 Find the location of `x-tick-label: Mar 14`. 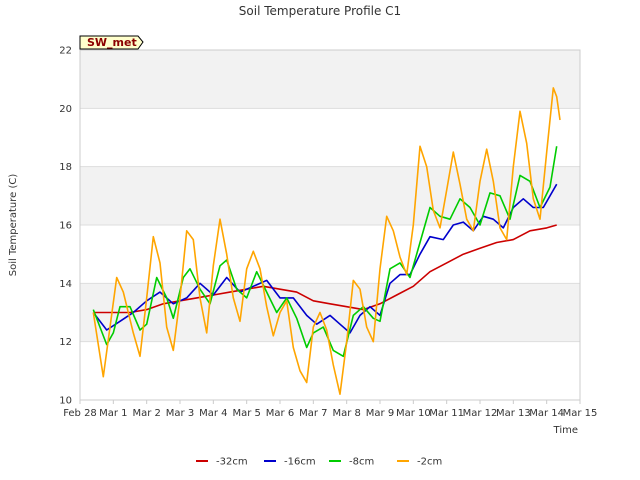

x-tick-label: Mar 14 is located at coordinates (546, 413).